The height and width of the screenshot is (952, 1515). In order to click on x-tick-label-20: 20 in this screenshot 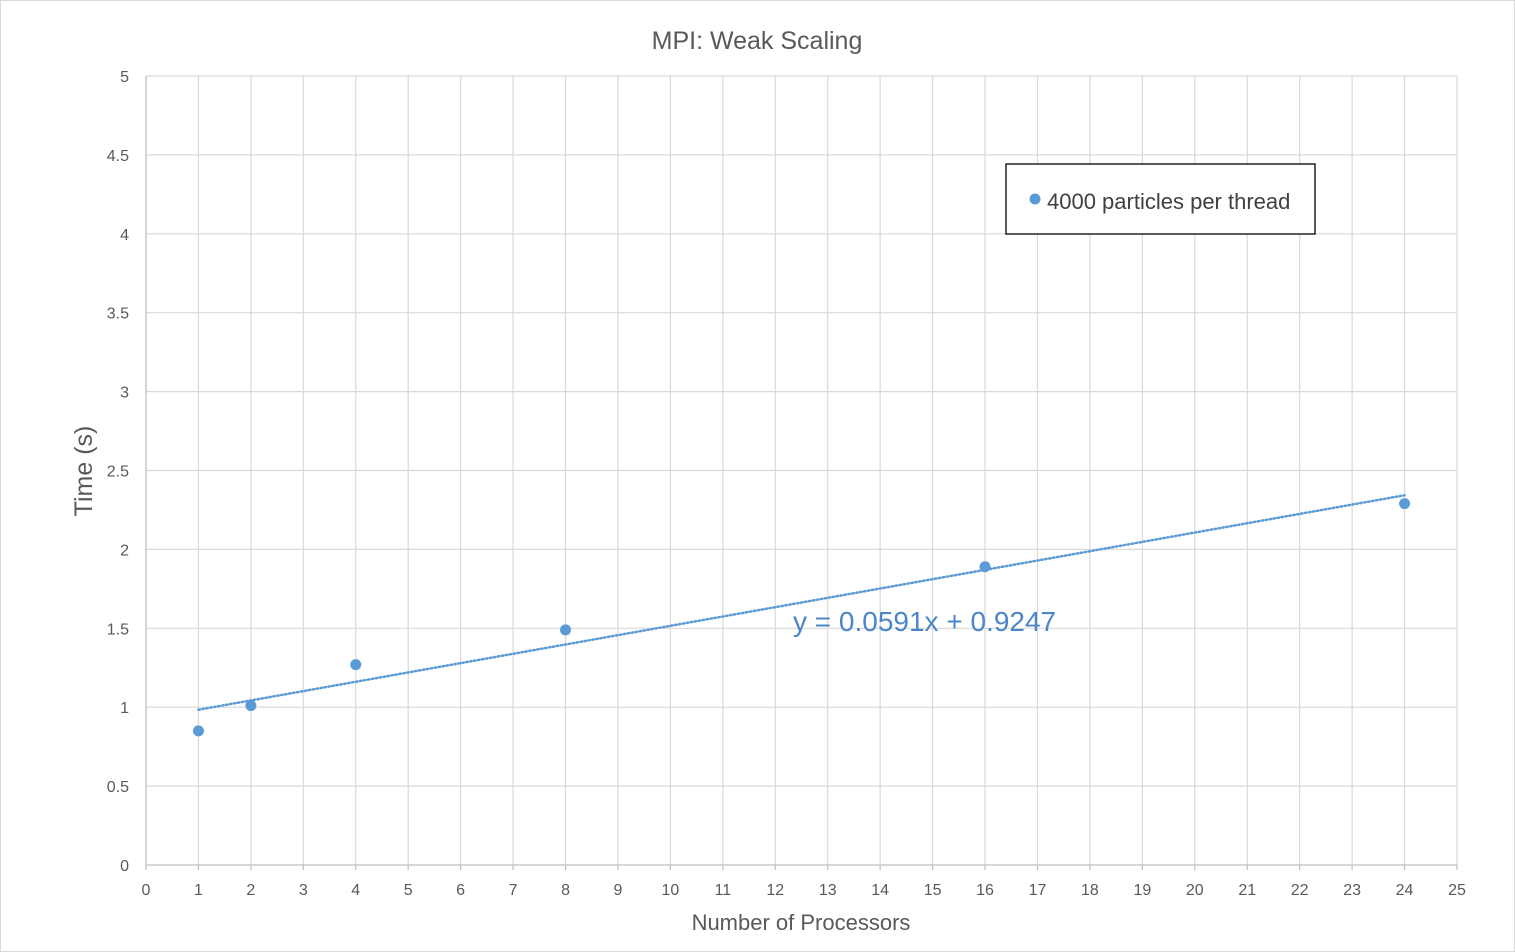, I will do `click(1195, 890)`.